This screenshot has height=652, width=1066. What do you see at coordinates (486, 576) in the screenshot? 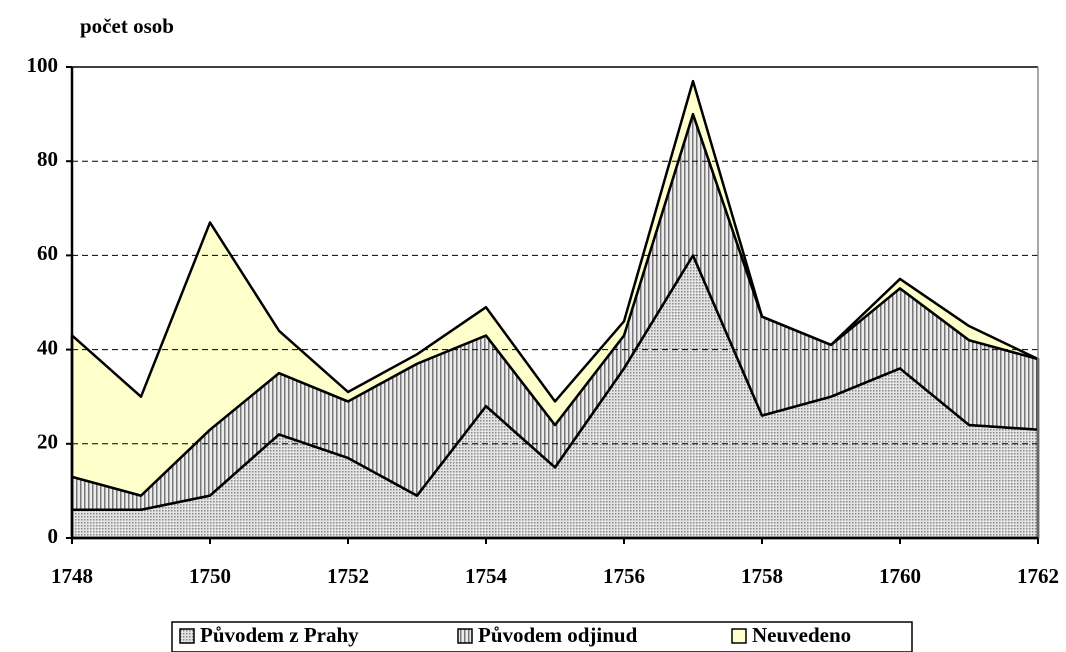
I see `x-tick-label: 1754` at bounding box center [486, 576].